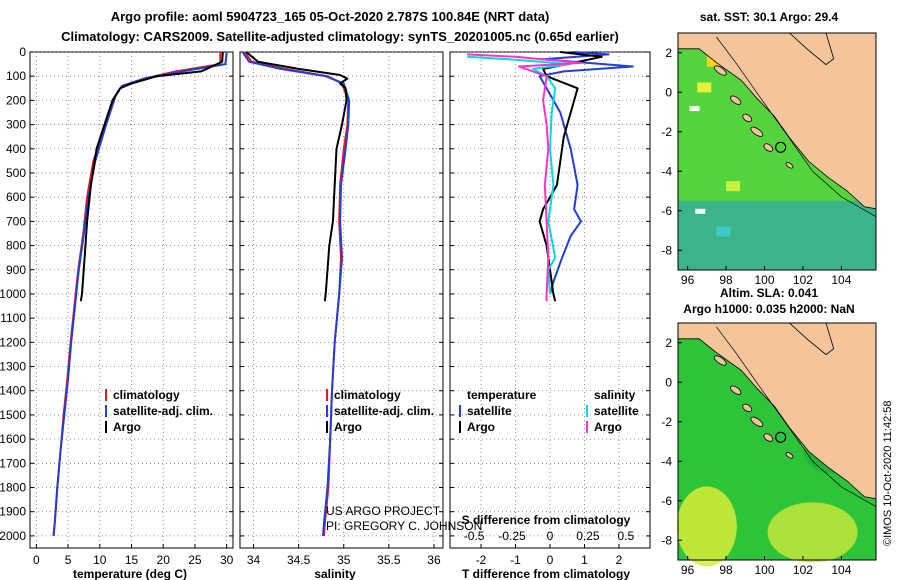 The height and width of the screenshot is (580, 900). I want to click on xlabel-salinity: salinity, so click(335, 573).